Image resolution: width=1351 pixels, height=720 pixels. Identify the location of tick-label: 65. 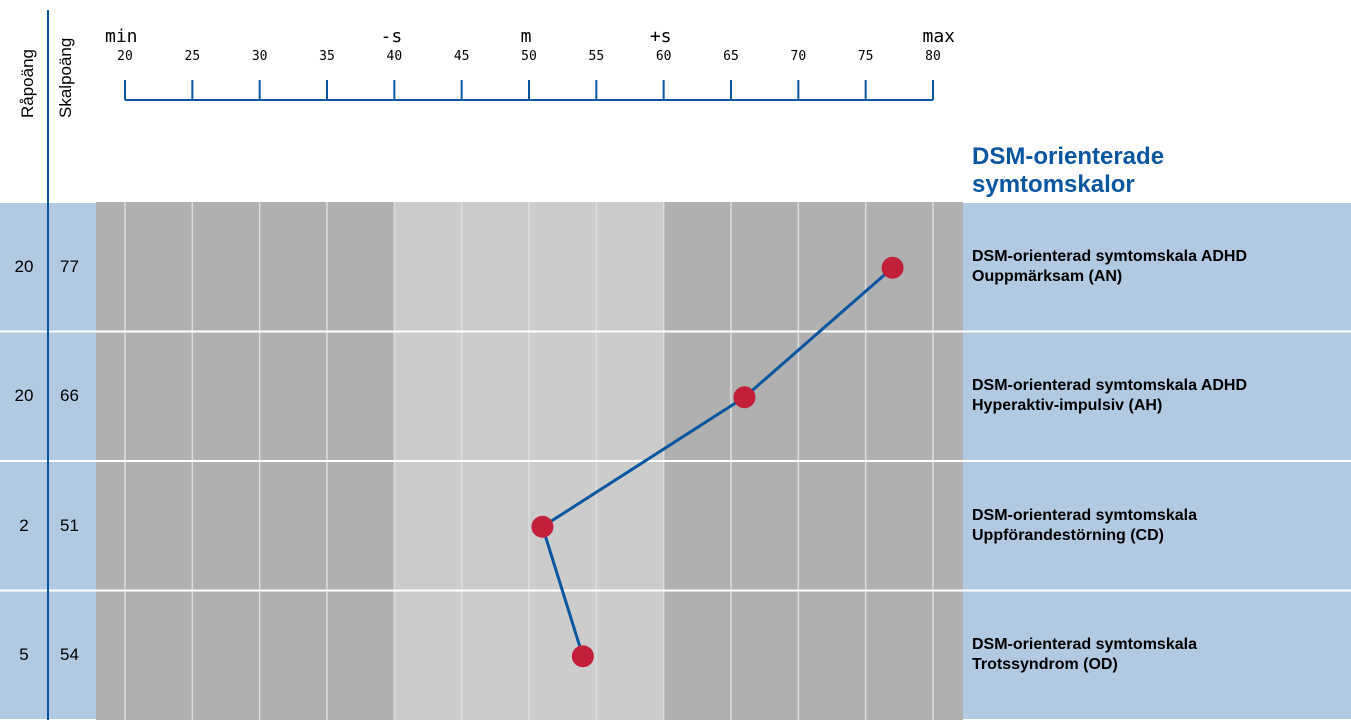
(731, 56).